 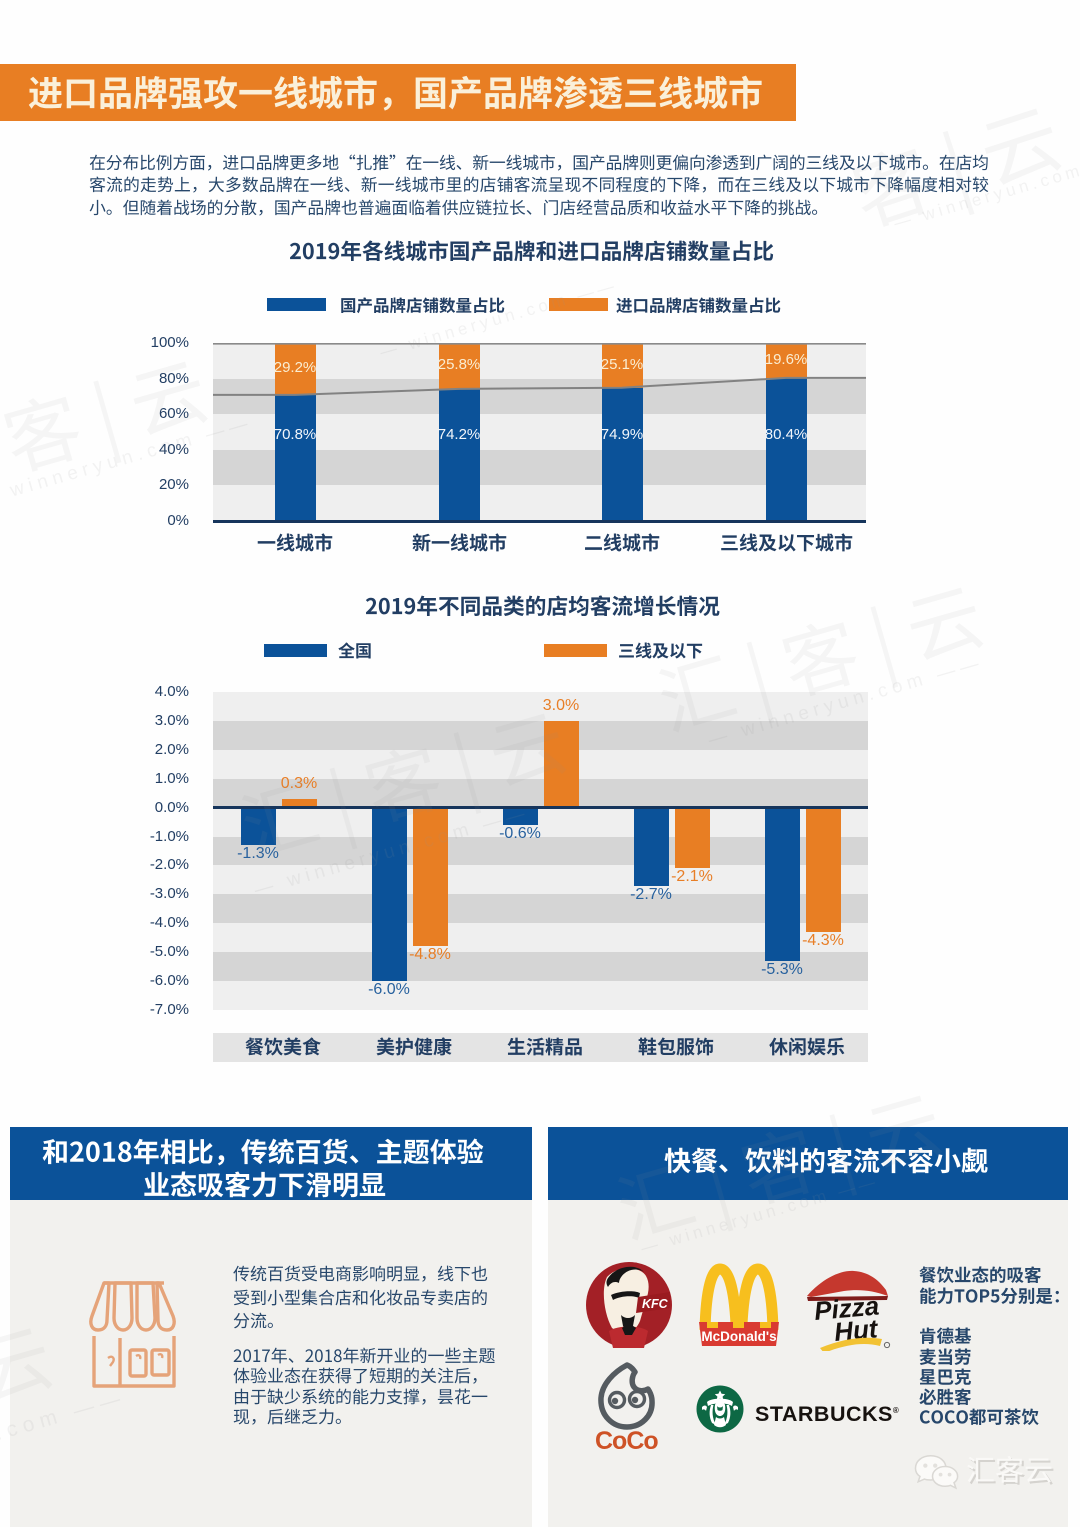 I want to click on svg-text: CoCo, so click(x=626, y=1439).